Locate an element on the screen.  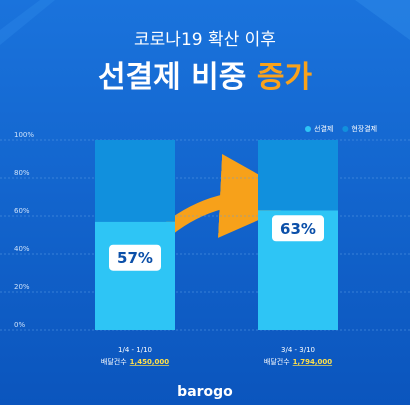
y-tick-label: 20% is located at coordinates (22, 287).